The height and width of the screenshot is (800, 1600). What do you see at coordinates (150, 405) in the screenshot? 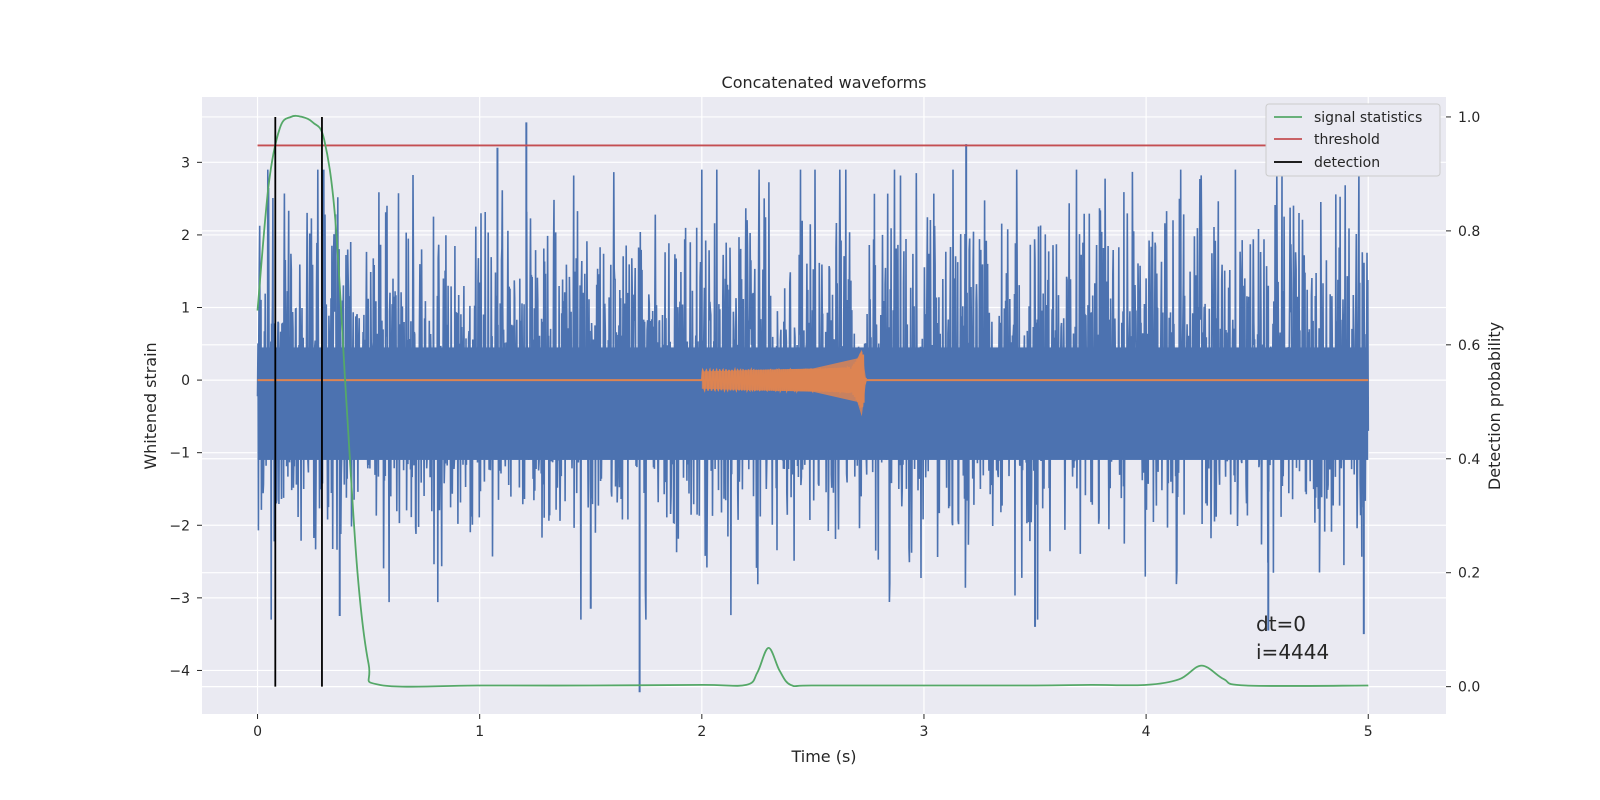
I see `y-axis-label: Whitened strain` at bounding box center [150, 405].